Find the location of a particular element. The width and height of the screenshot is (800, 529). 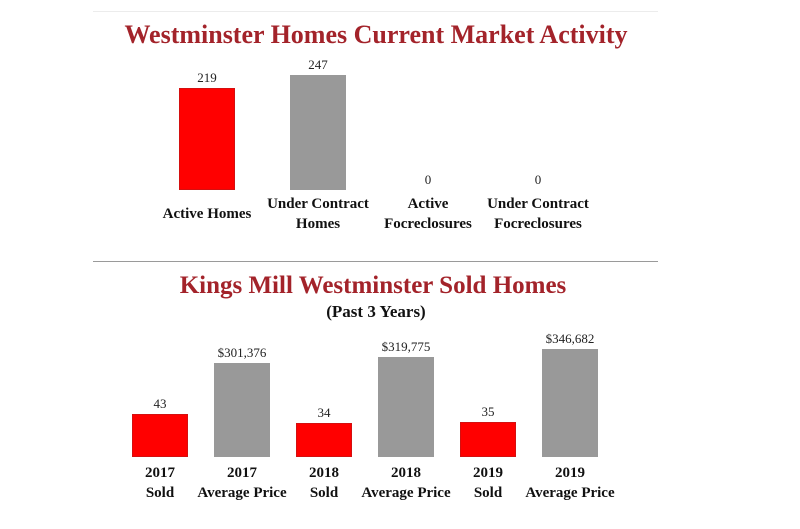

tick-label: Under Contract Focreclosures is located at coordinates (538, 214).